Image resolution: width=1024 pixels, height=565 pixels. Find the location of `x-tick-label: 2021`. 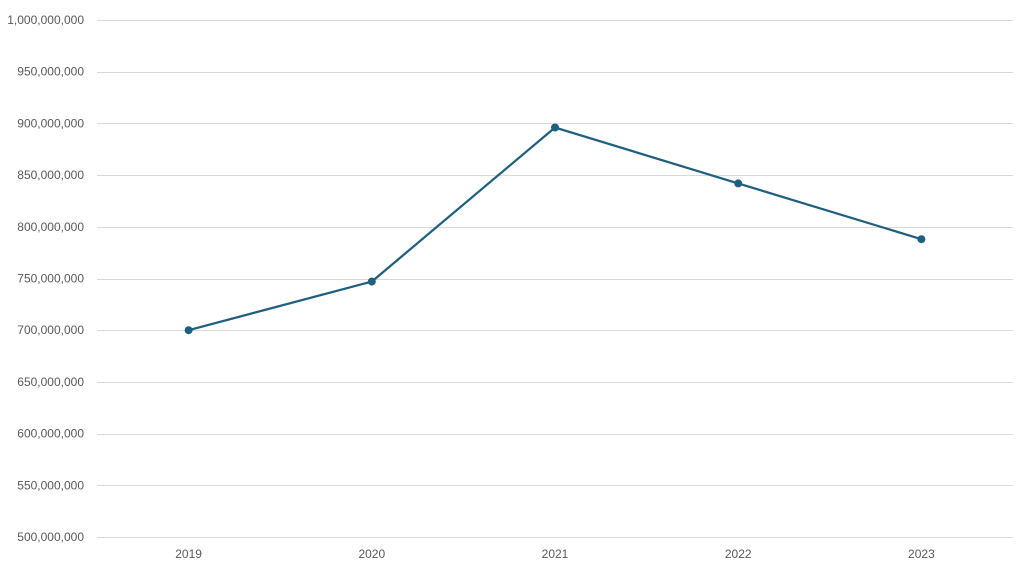

x-tick-label: 2021 is located at coordinates (555, 554).